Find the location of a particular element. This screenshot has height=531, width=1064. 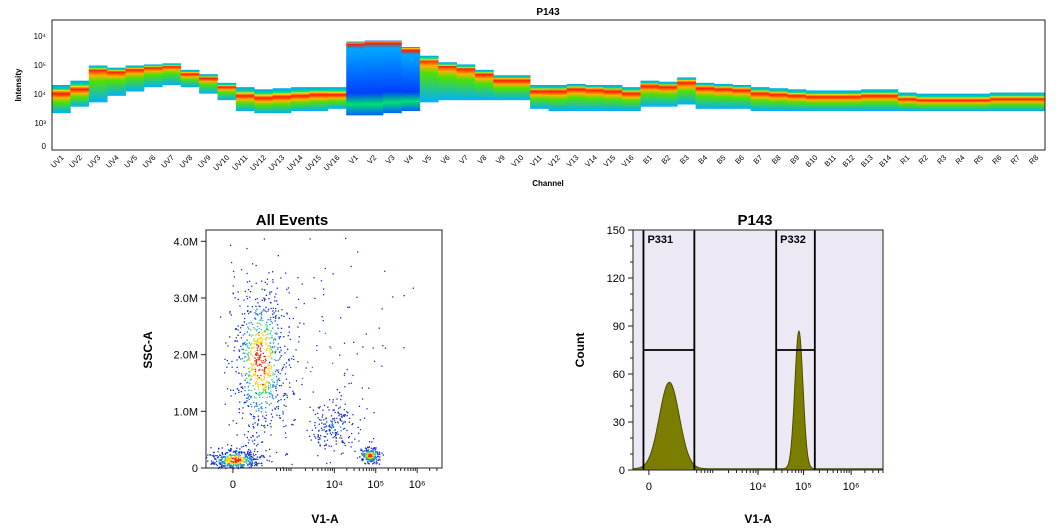

x-tick-label: 10⁴ is located at coordinates (334, 485).